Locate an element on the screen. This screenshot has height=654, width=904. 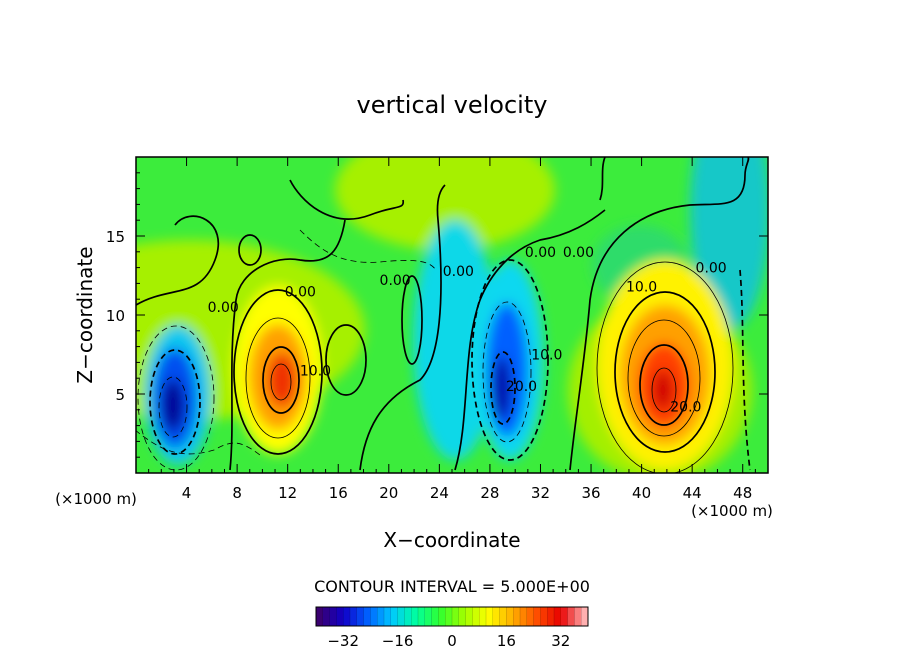
x-tick-label: 28 is located at coordinates (489, 493).